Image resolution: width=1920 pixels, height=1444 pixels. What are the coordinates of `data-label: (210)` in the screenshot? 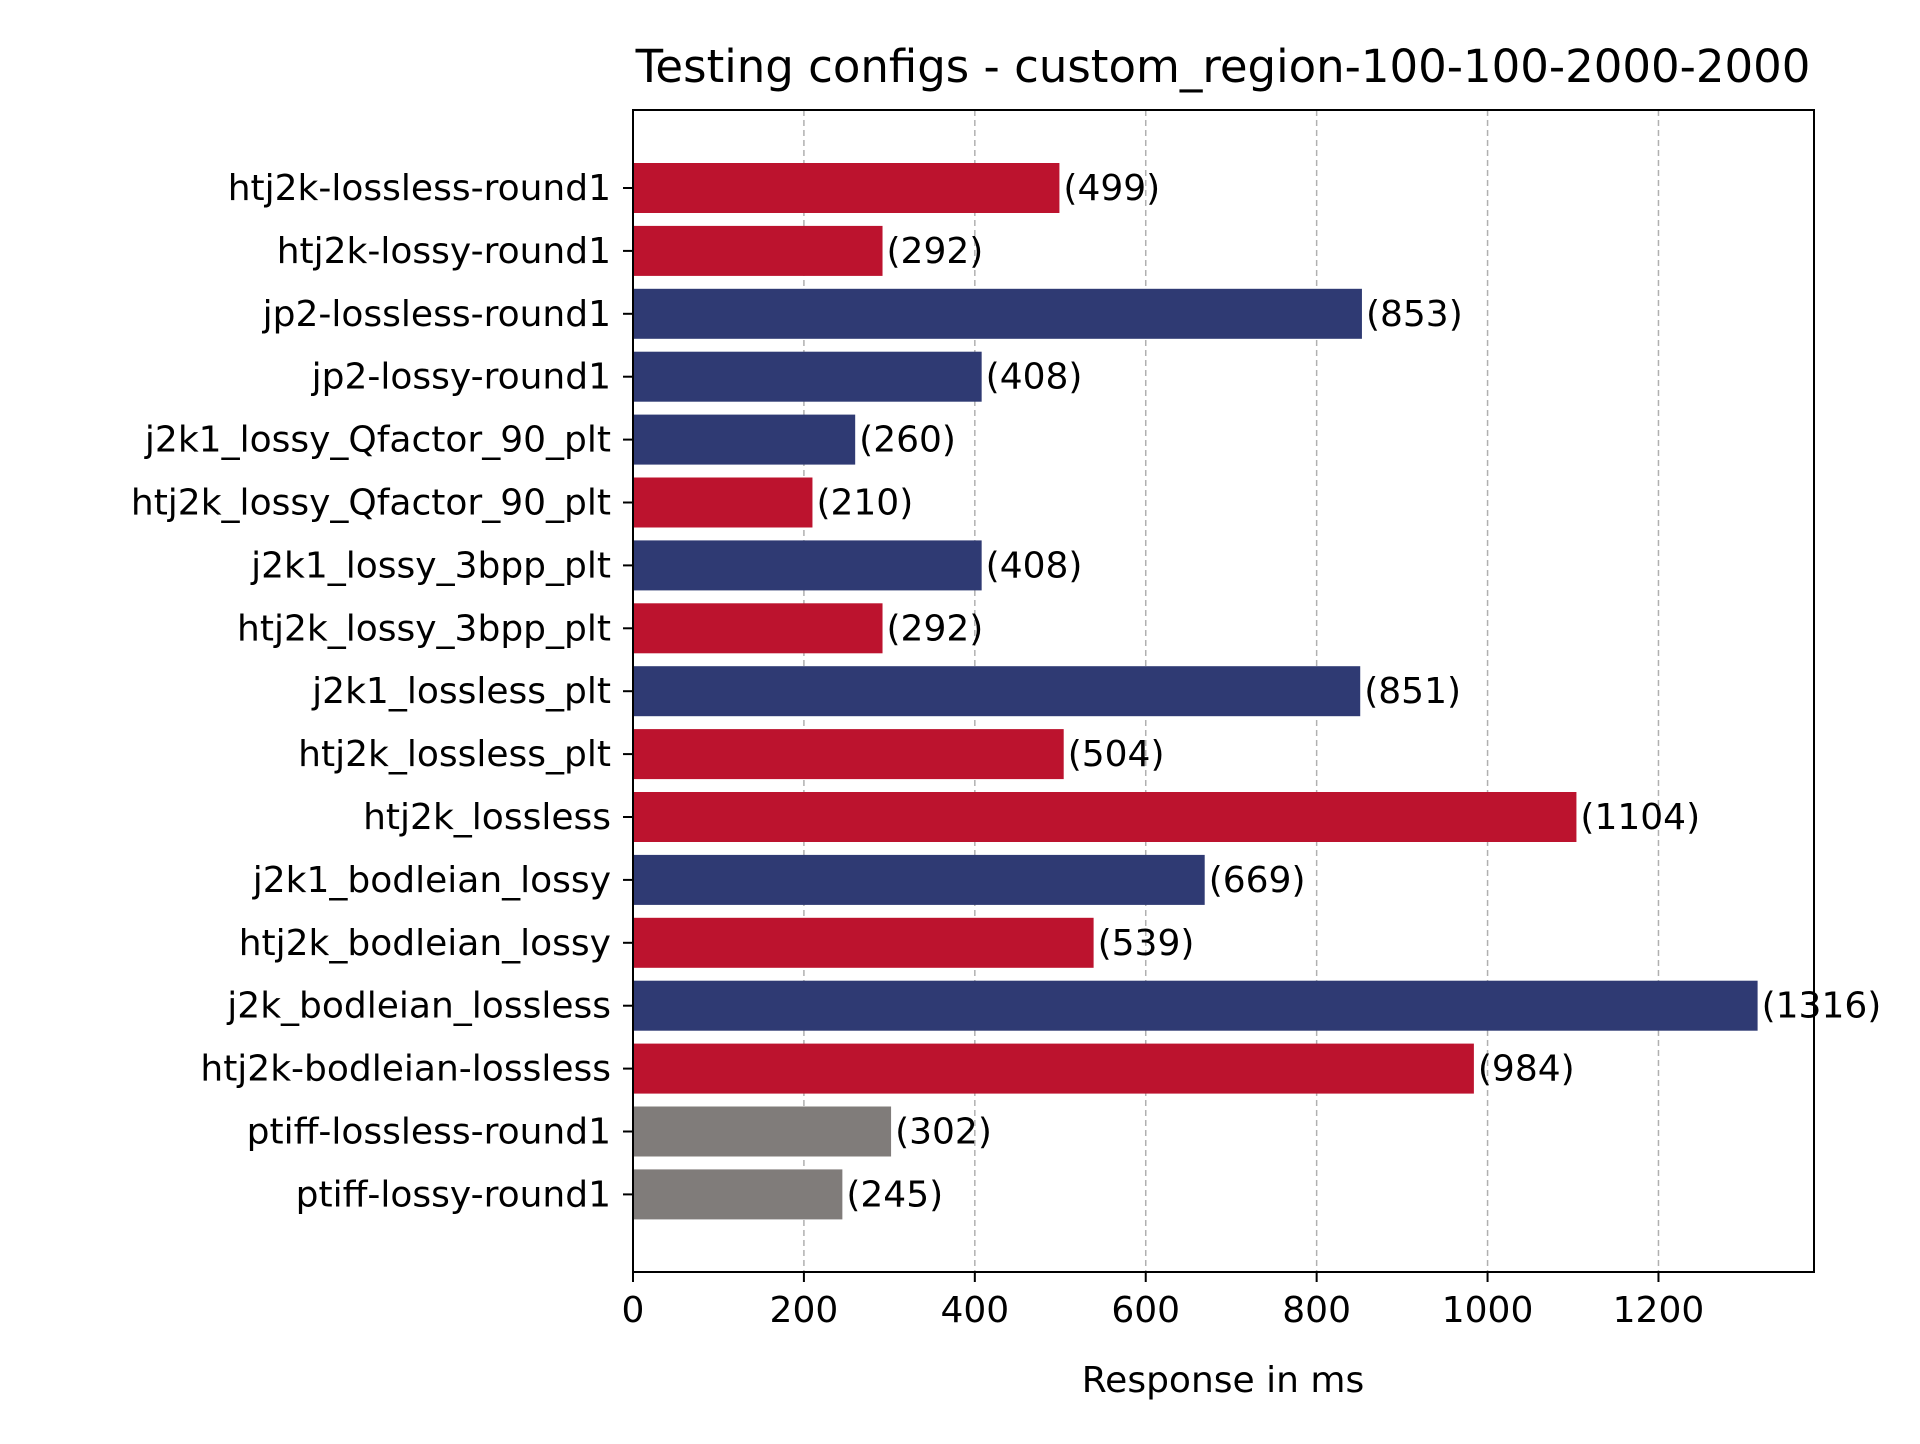 It's located at (864, 503).